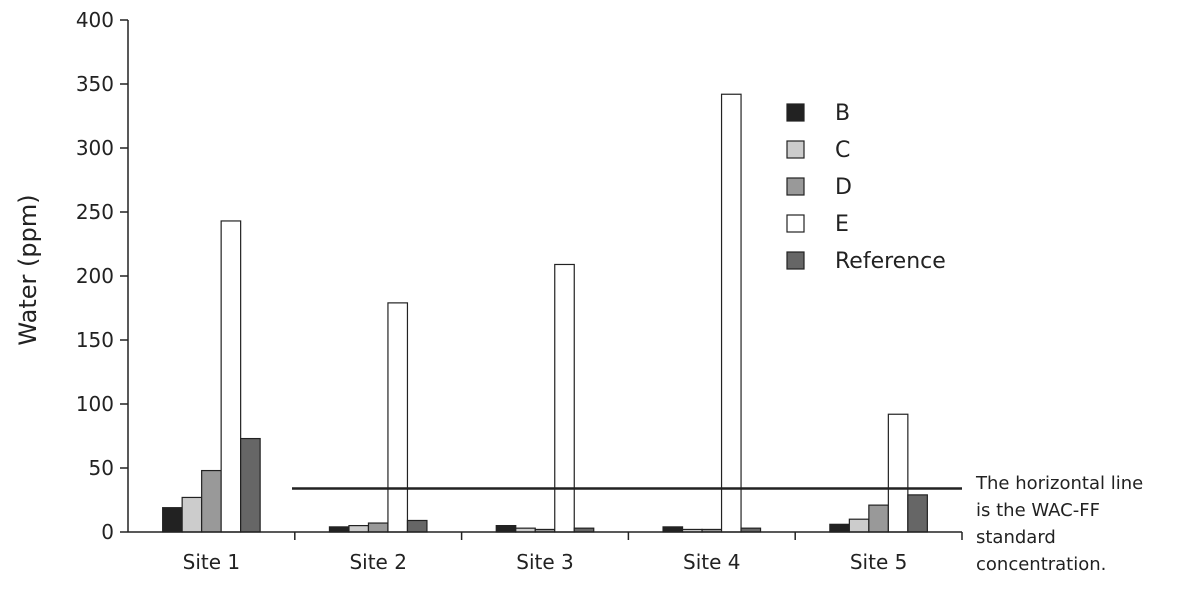 The width and height of the screenshot is (1189, 592). What do you see at coordinates (842, 224) in the screenshot?
I see `legend-label: E` at bounding box center [842, 224].